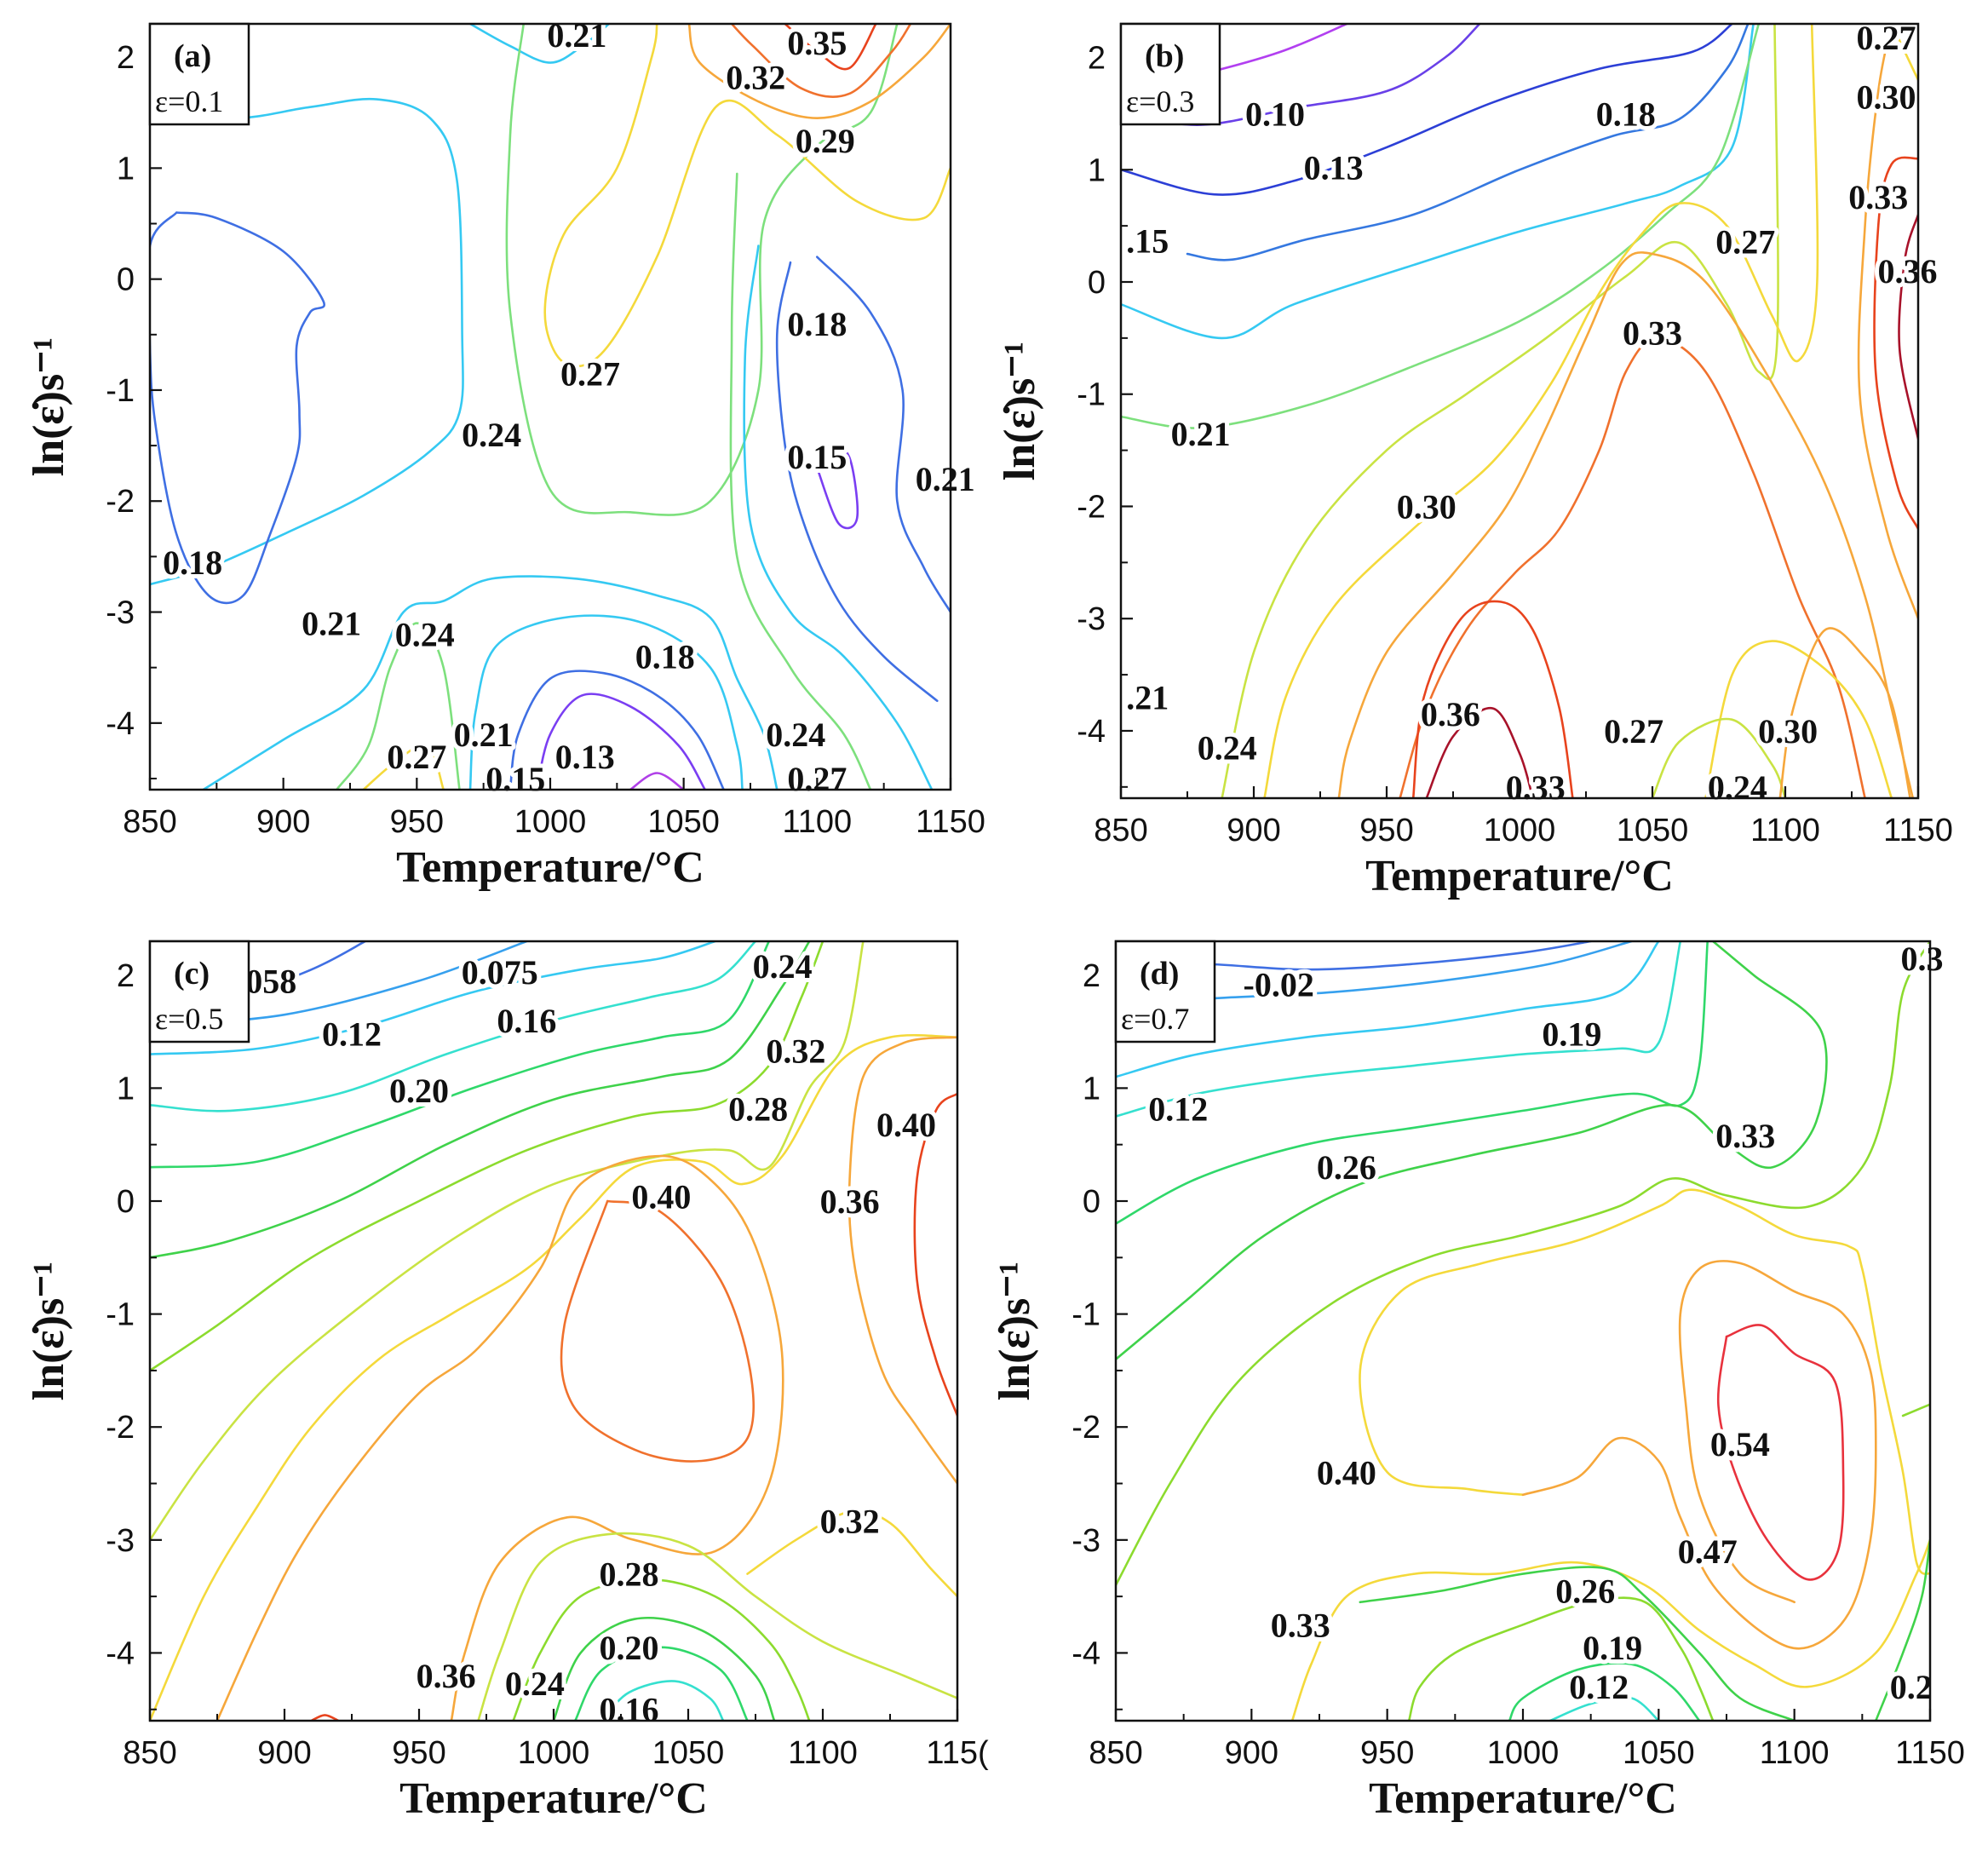 This screenshot has height=1857, width=1988. What do you see at coordinates (1178, 1108) in the screenshot?
I see `contour-label: 0.12` at bounding box center [1178, 1108].